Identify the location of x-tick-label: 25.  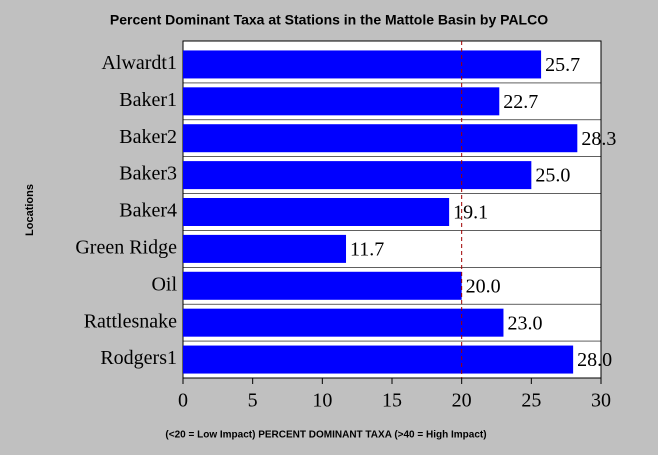
(531, 401).